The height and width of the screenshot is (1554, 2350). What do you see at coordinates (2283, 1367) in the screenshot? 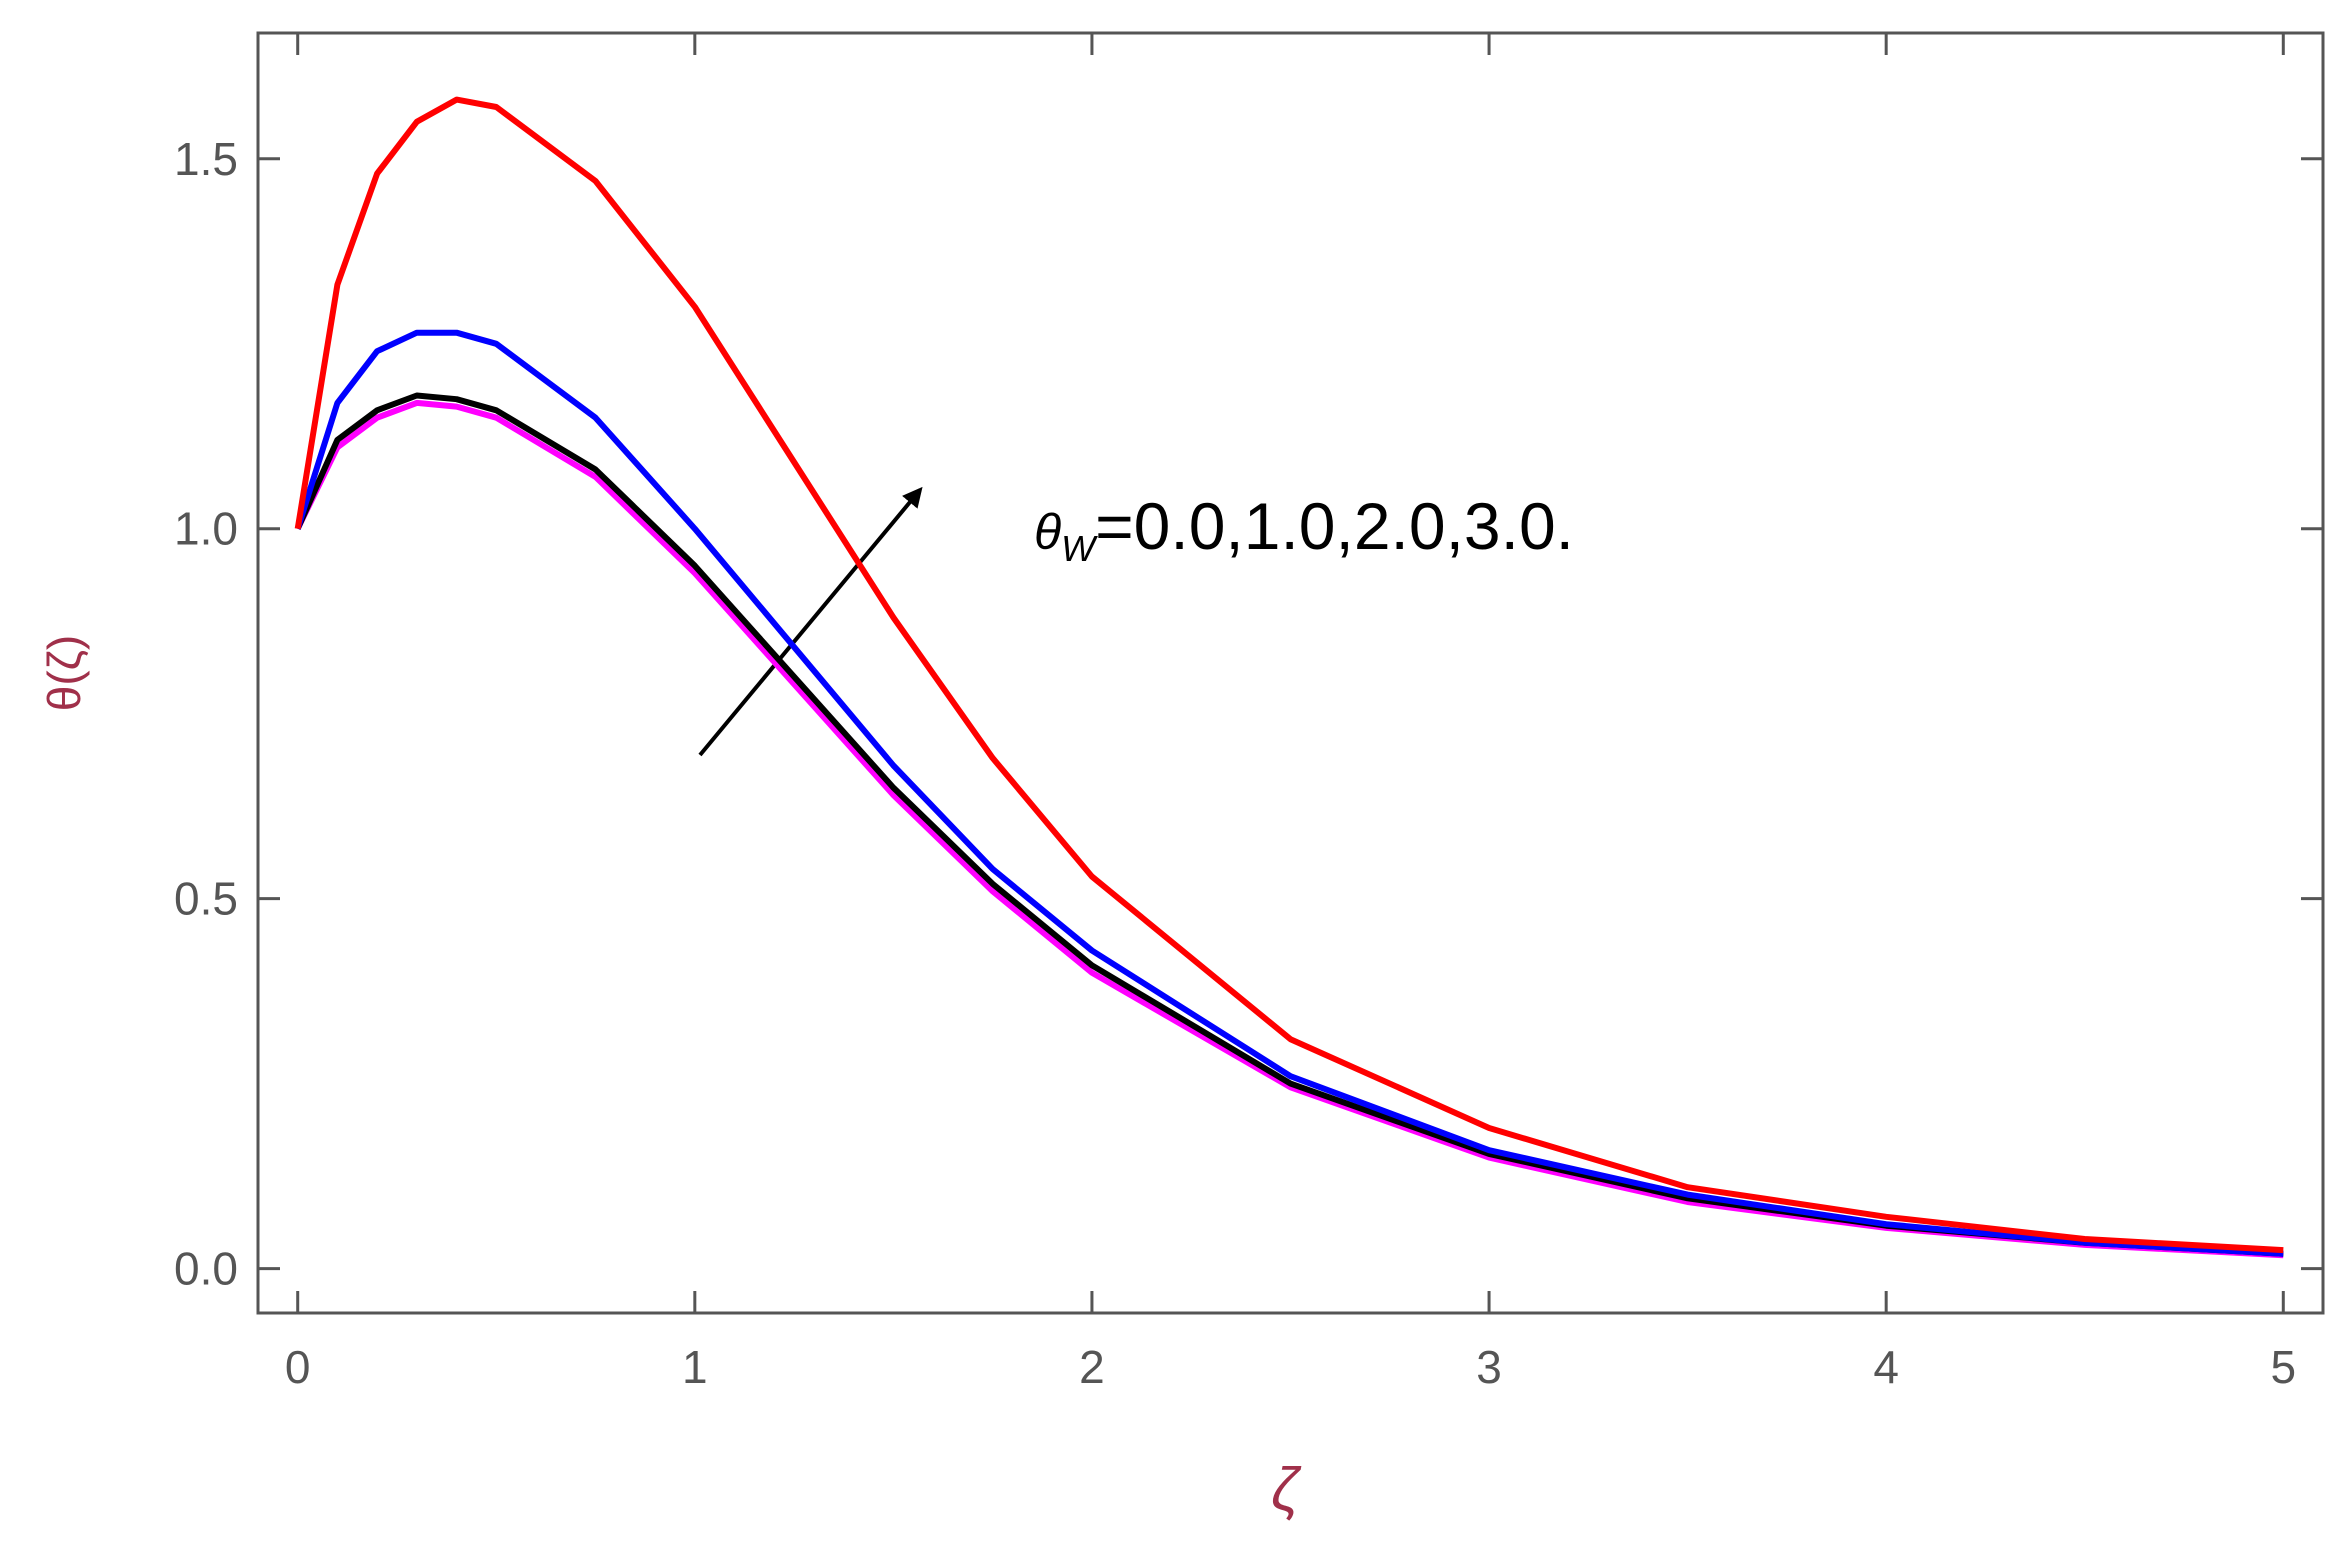
I see `x-tick-label: 5` at bounding box center [2283, 1367].